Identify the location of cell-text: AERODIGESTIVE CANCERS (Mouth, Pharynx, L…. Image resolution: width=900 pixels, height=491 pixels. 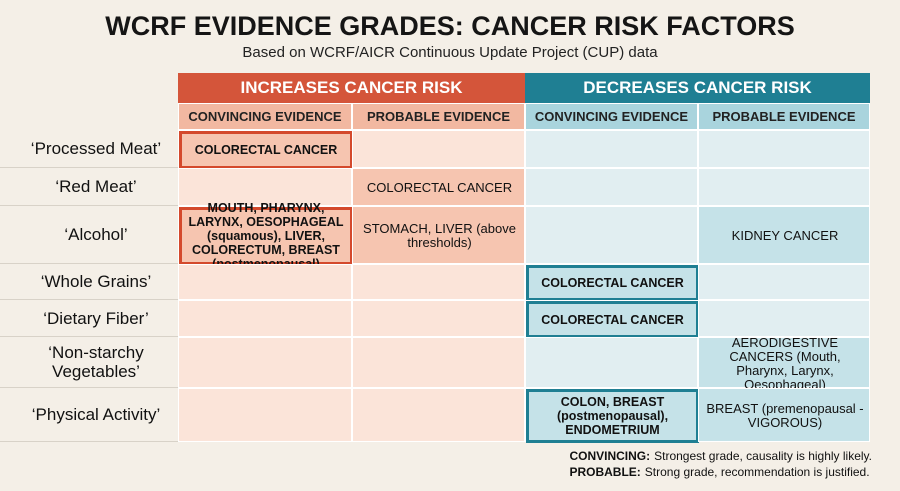
(785, 363).